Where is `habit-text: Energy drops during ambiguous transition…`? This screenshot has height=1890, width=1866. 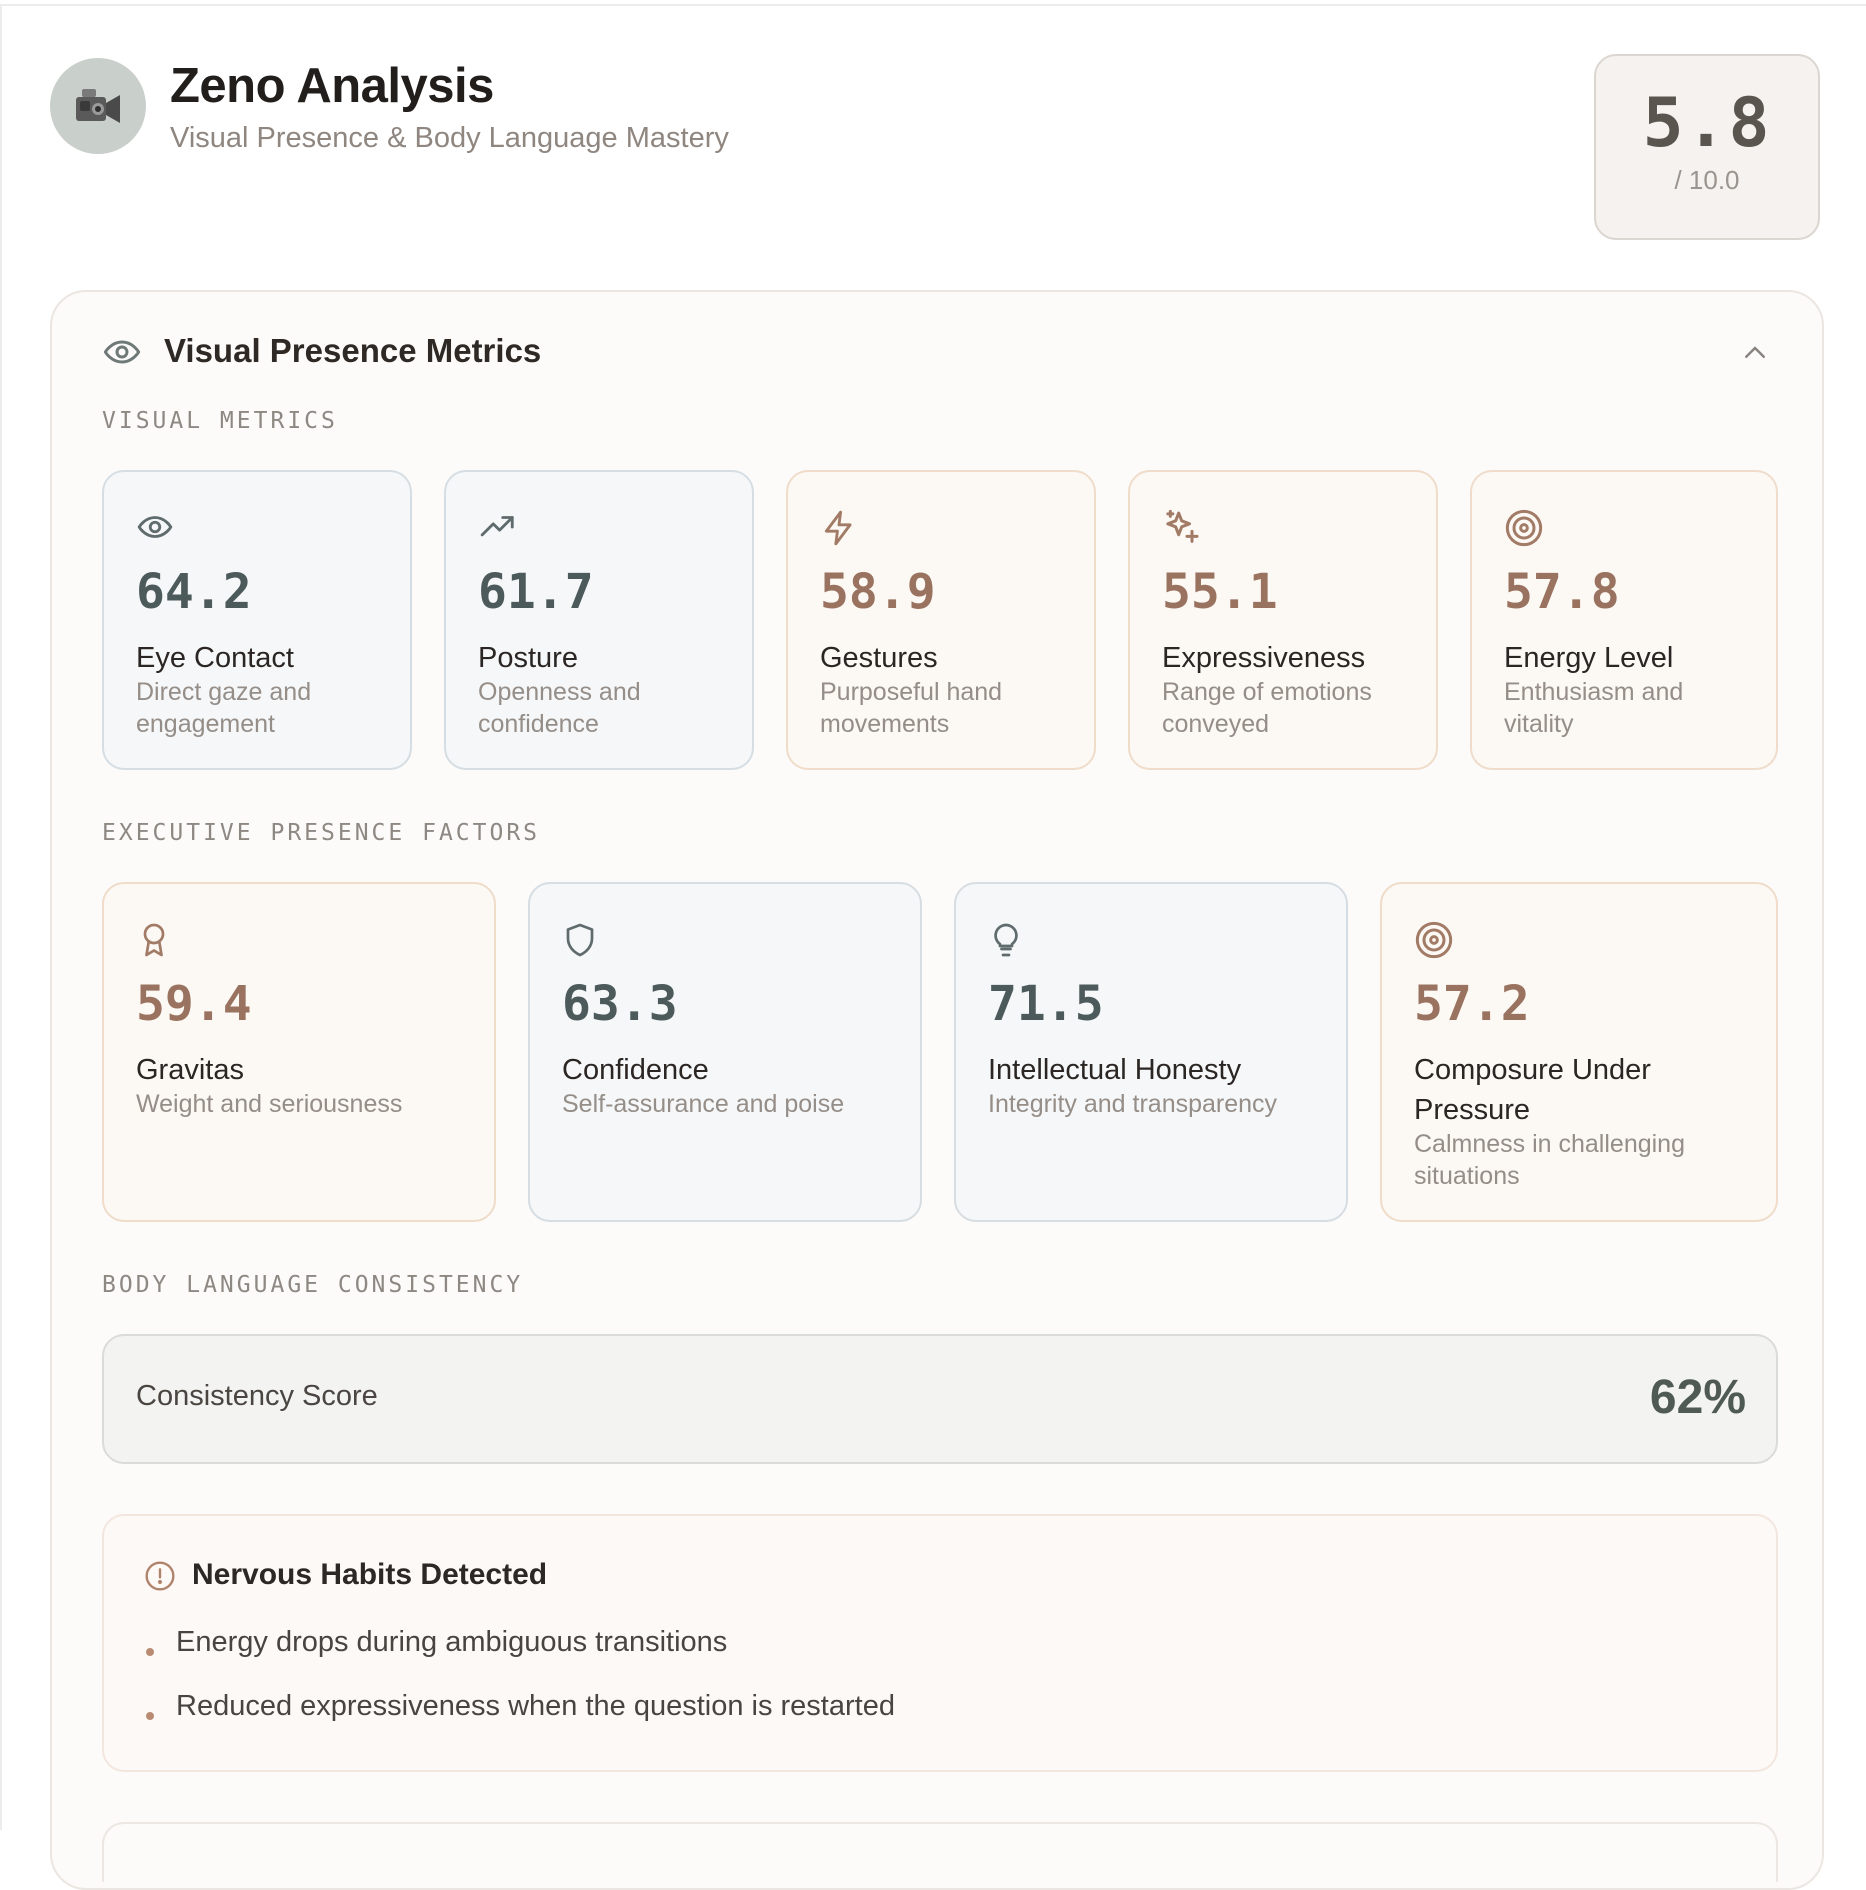
habit-text: Energy drops during ambiguous transition… is located at coordinates (452, 1642).